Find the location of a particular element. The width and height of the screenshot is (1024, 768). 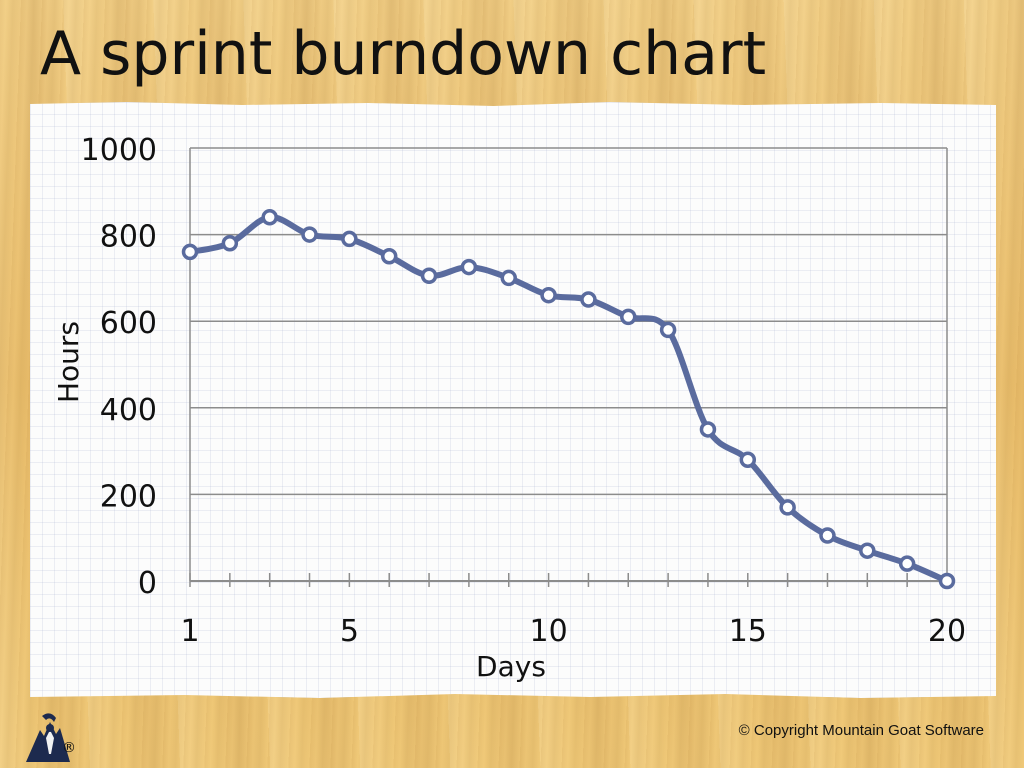

y-tick-label: 400 is located at coordinates (128, 410).